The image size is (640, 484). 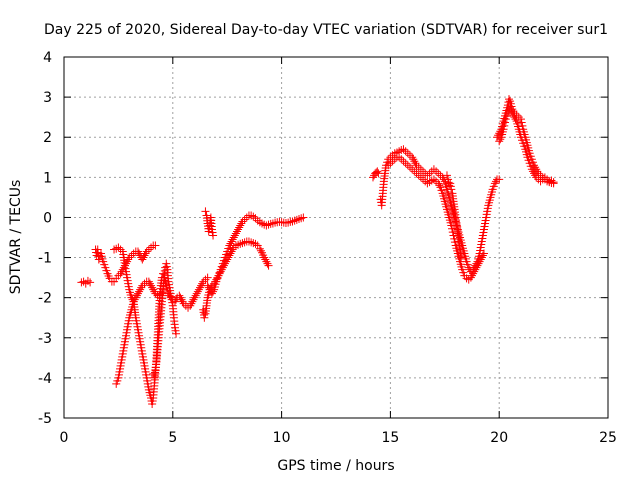 I want to click on y-tick-label: -5, so click(x=45, y=419).